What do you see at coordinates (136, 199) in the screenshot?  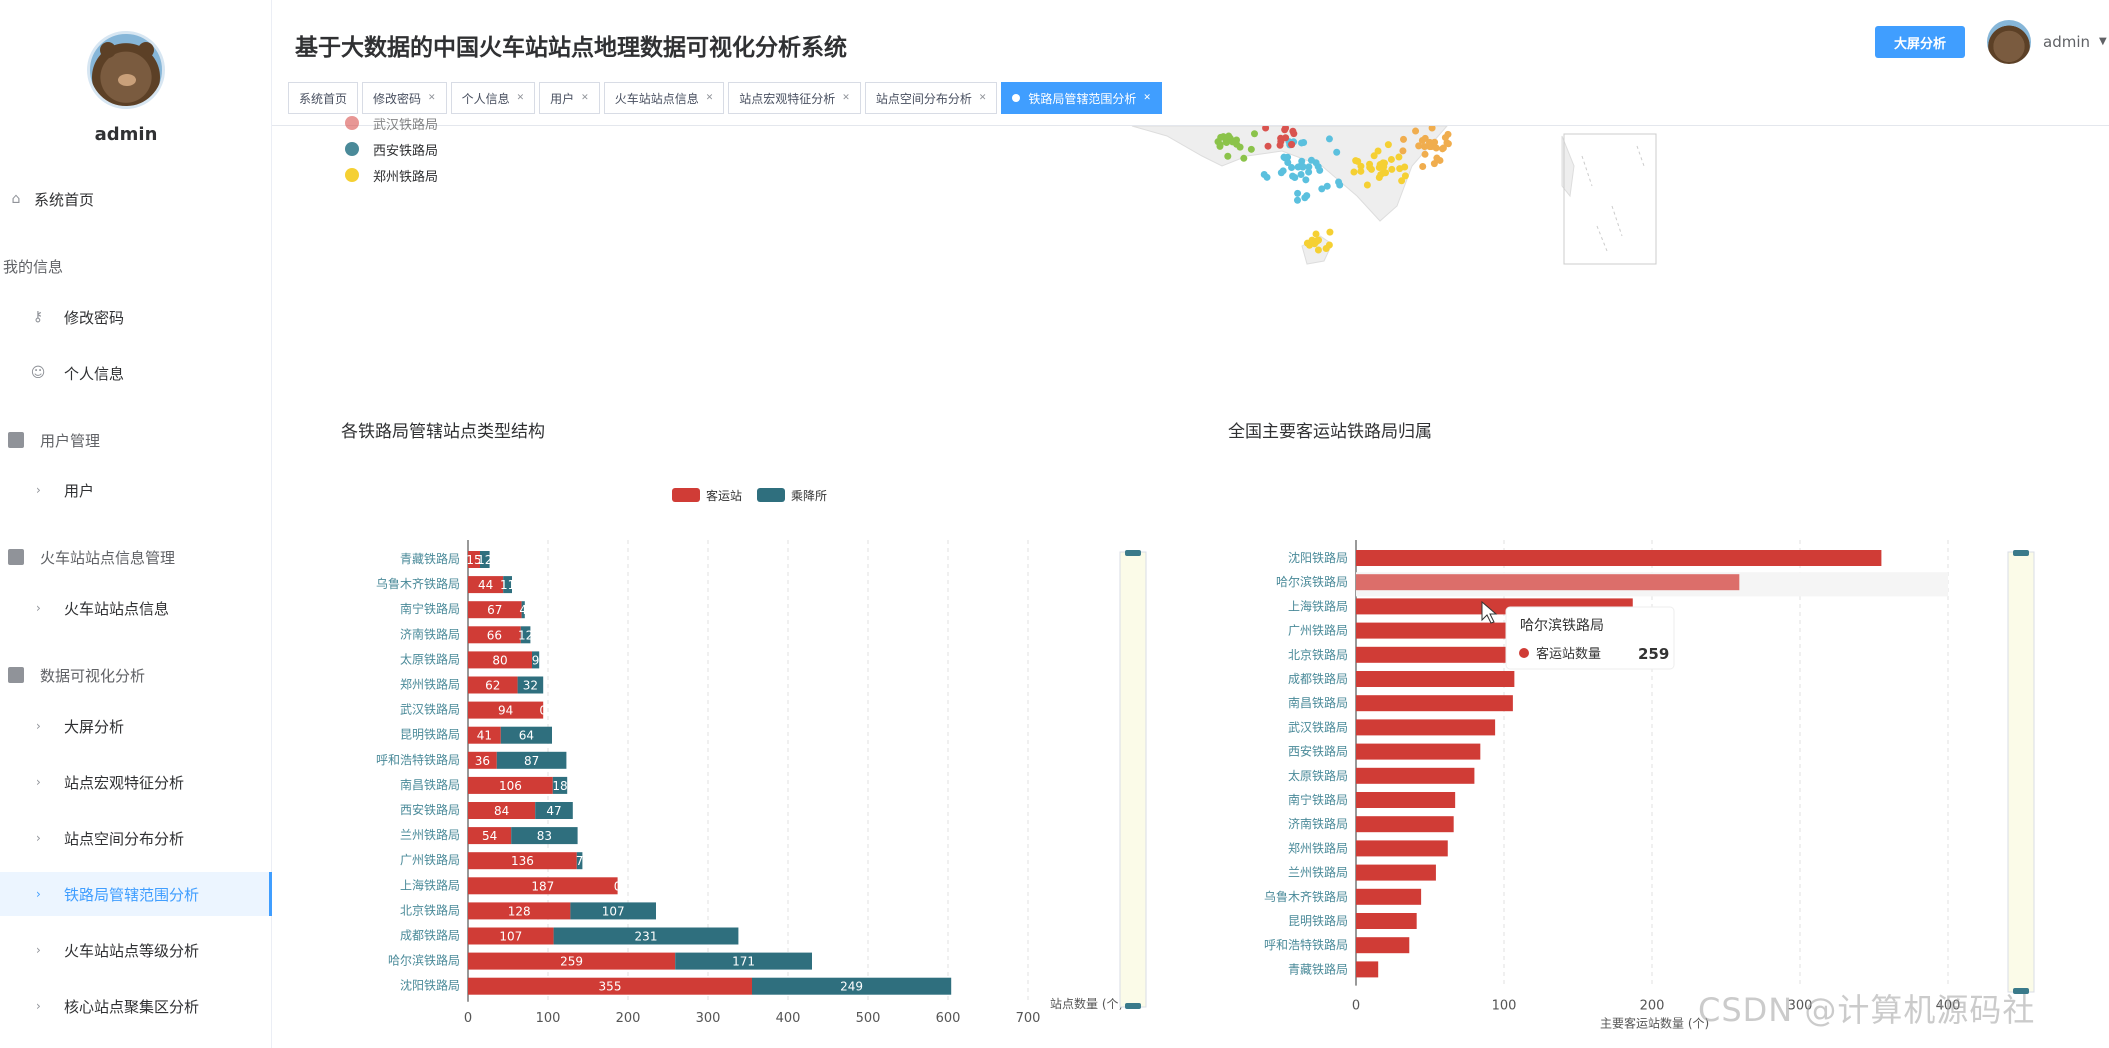 I see `sidebar-item-home: ⌂ 系统首页` at bounding box center [136, 199].